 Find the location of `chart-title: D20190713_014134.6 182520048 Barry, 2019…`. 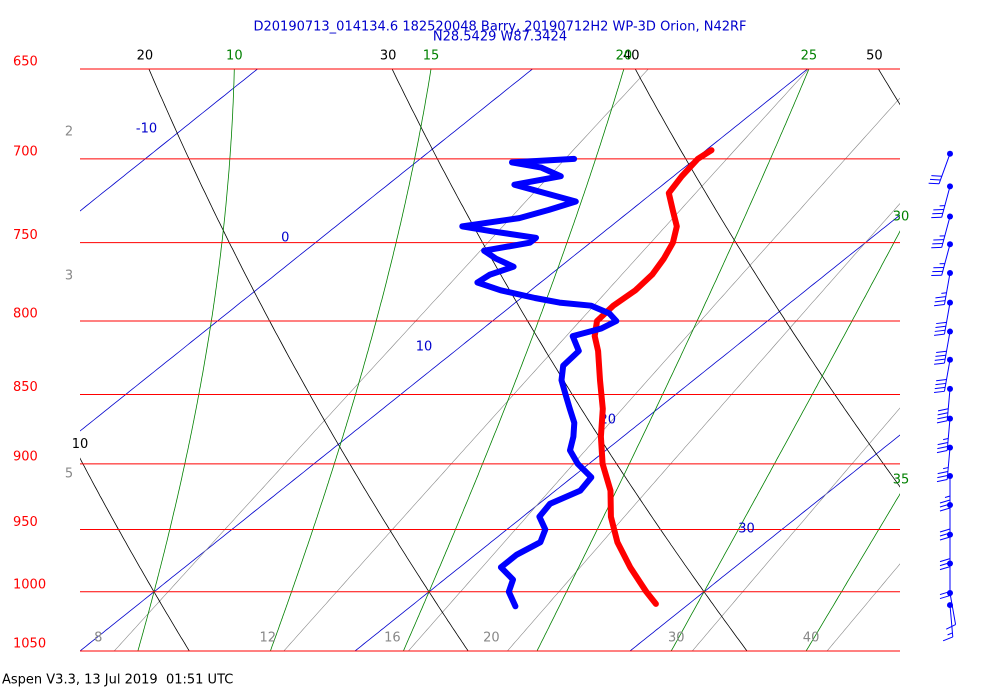

chart-title: D20190713_014134.6 182520048 Barry, 2019… is located at coordinates (500, 27).